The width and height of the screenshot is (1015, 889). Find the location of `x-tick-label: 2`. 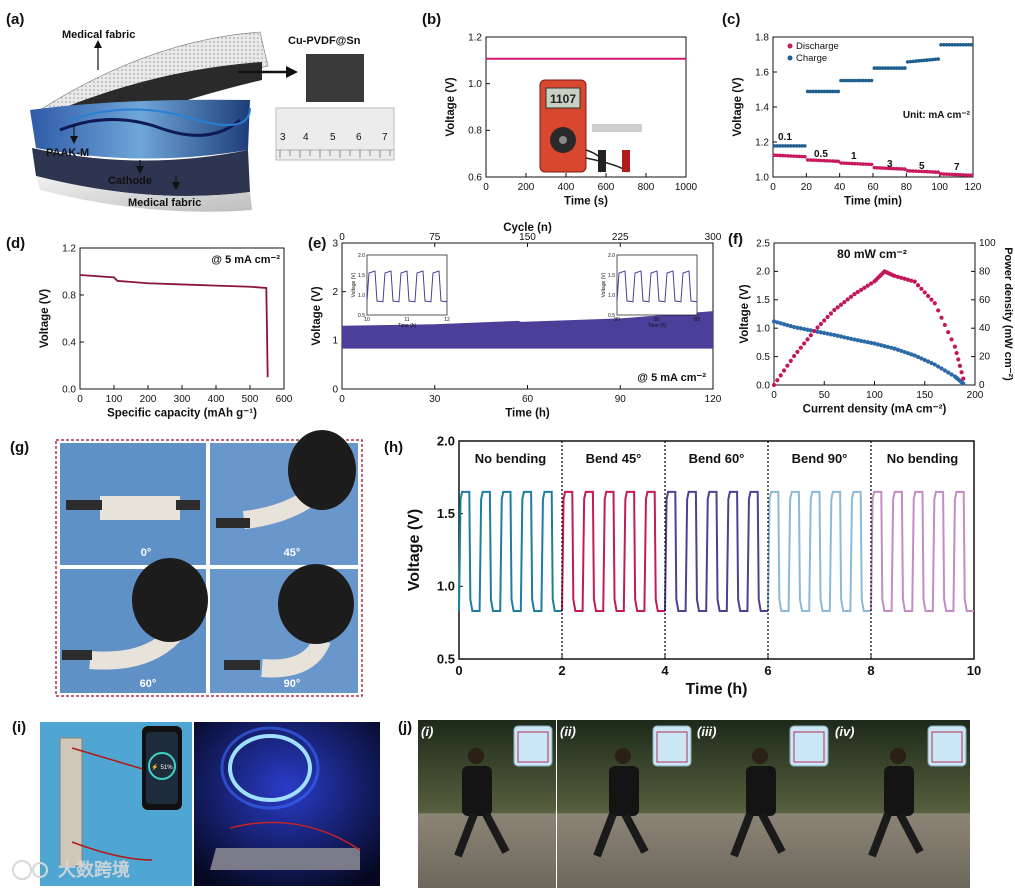

x-tick-label: 2 is located at coordinates (561, 670).